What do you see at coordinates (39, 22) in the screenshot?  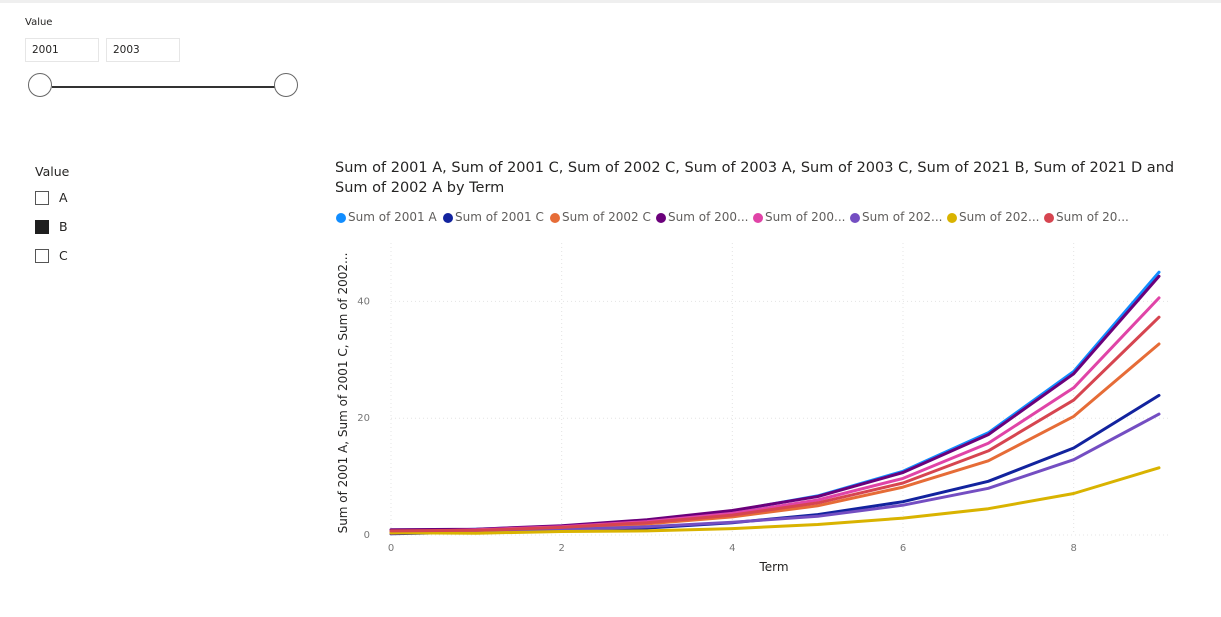 I see `range-slicer-title: Value` at bounding box center [39, 22].